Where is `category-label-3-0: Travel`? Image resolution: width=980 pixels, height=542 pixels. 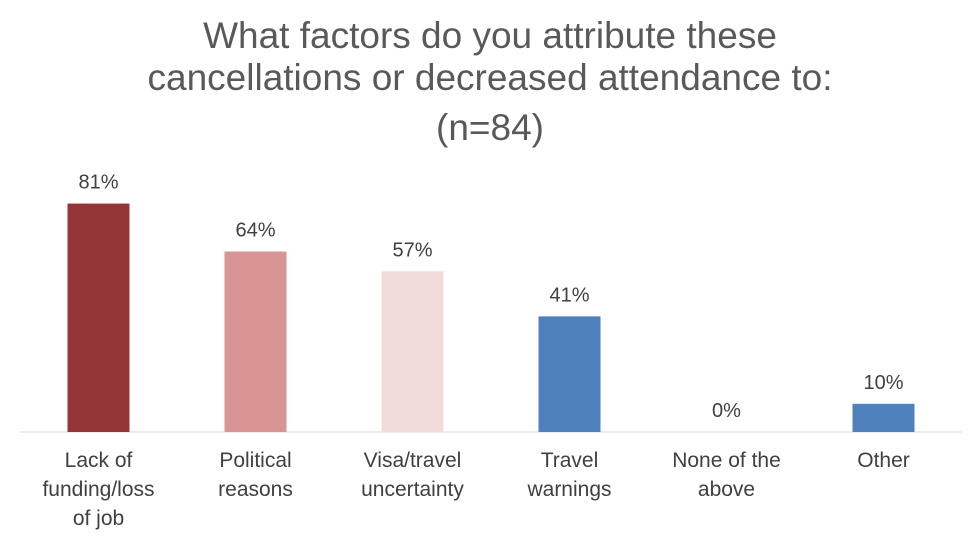
category-label-3-0: Travel is located at coordinates (570, 460).